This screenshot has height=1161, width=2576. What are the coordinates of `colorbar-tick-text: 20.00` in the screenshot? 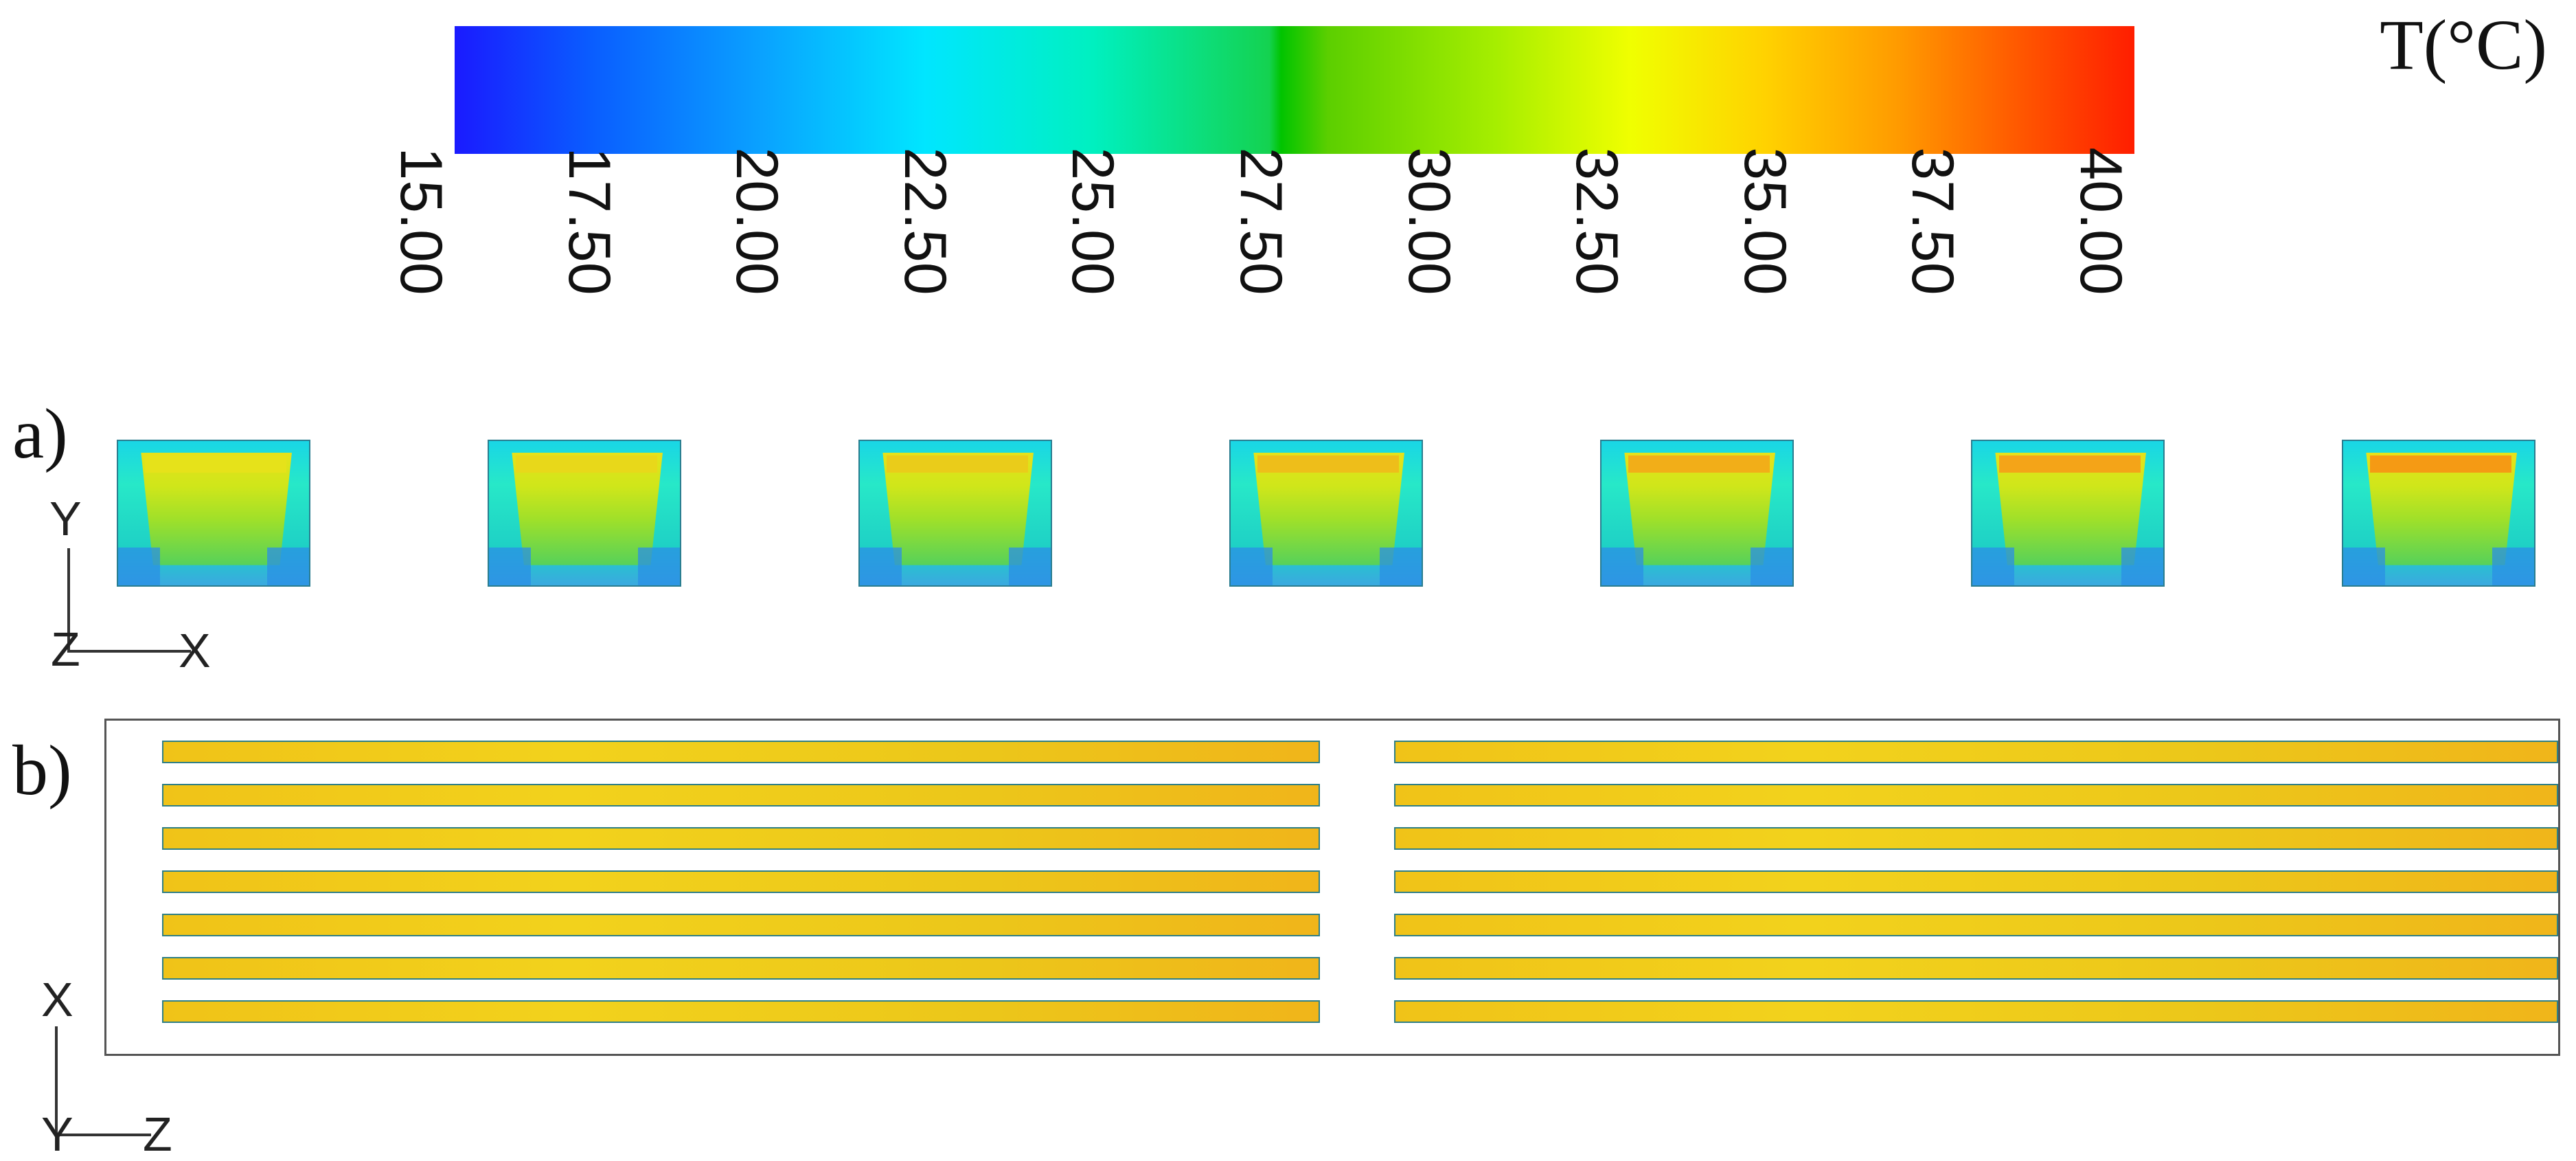 It's located at (757, 221).